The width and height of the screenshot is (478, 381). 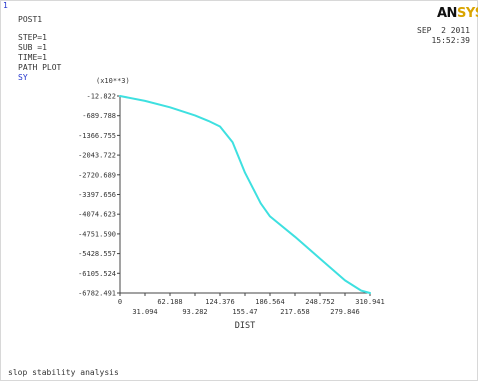 I want to click on plot-datetime: SEP 2 2011 15:52:39, so click(x=443, y=36).